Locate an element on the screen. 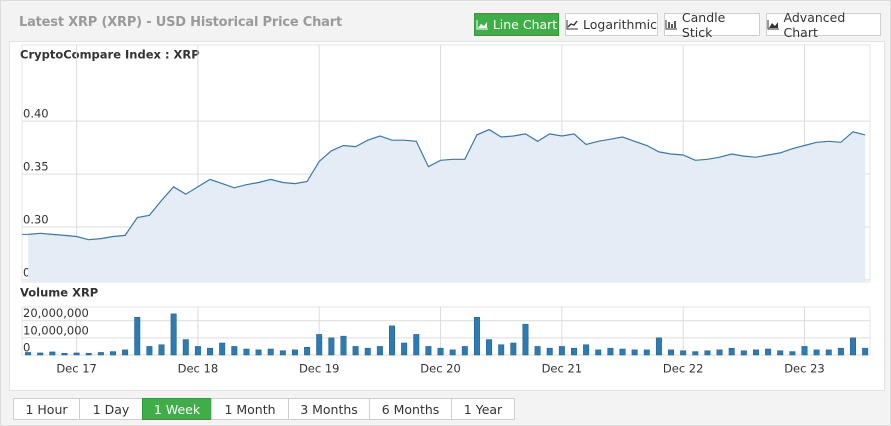 The width and height of the screenshot is (891, 426). x-tick-label: Dec 18 is located at coordinates (198, 369).